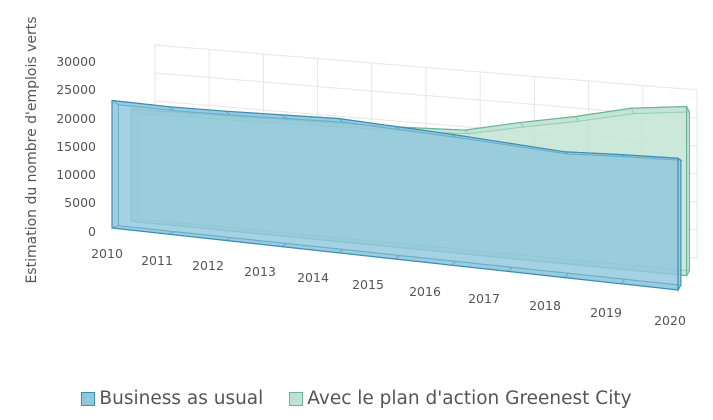 The width and height of the screenshot is (713, 420). Describe the element at coordinates (76, 61) in the screenshot. I see `y-tick-30000: 30000` at that location.